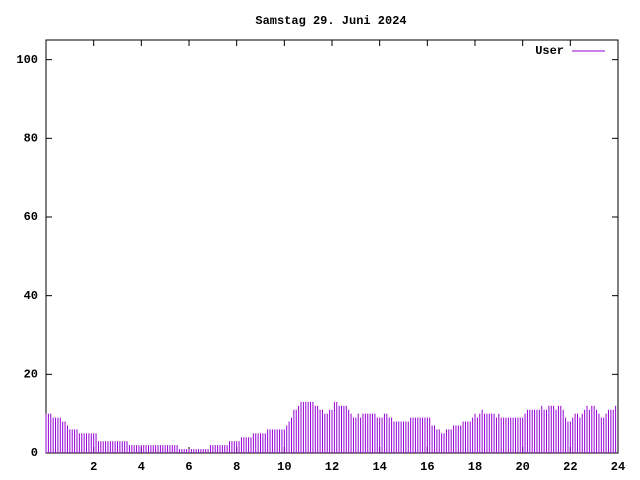 The width and height of the screenshot is (640, 480). I want to click on legend-label: User, so click(549, 51).